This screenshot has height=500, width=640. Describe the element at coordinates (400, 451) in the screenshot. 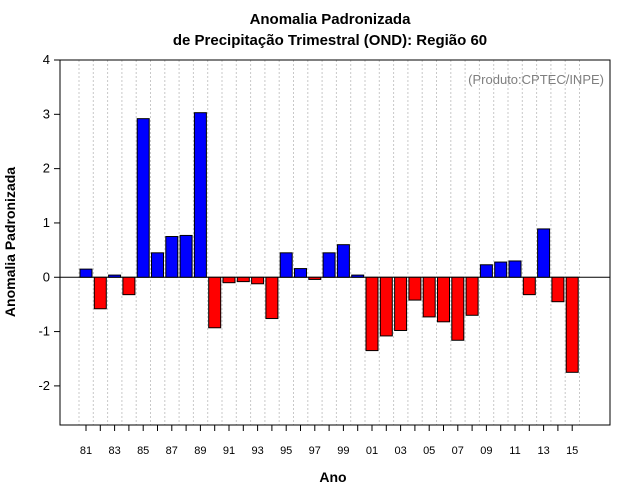

I see `x-tick-label: 03` at that location.